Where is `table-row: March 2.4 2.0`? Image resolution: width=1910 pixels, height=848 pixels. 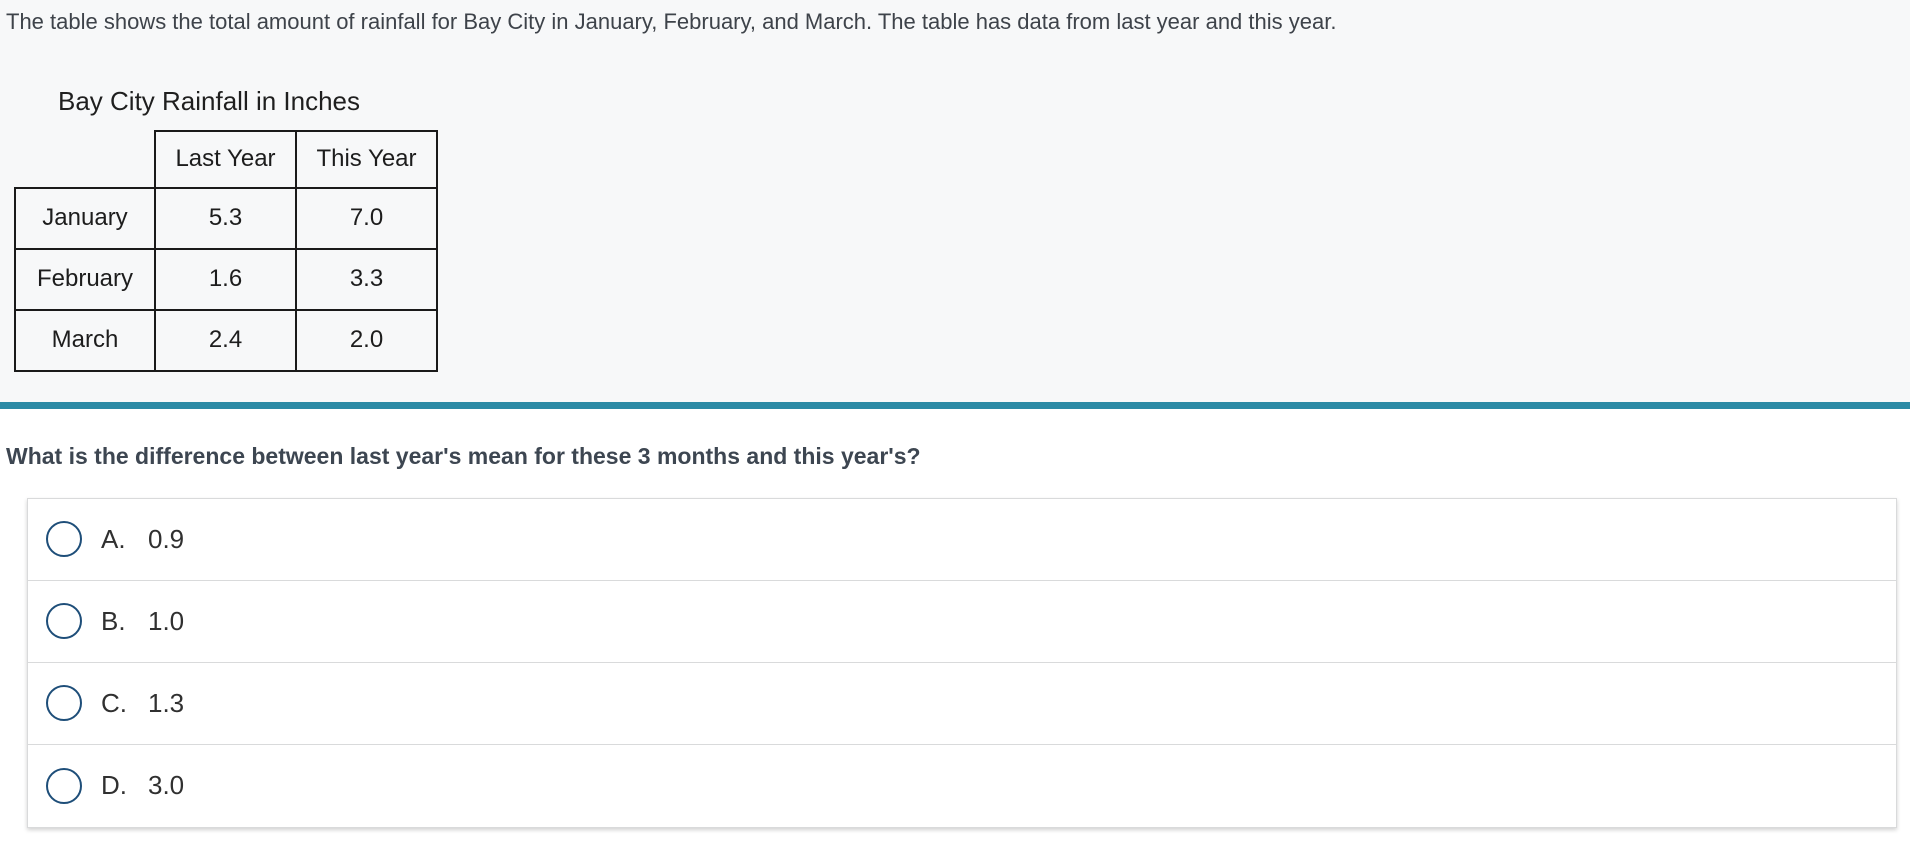 table-row: March 2.4 2.0 is located at coordinates (226, 340).